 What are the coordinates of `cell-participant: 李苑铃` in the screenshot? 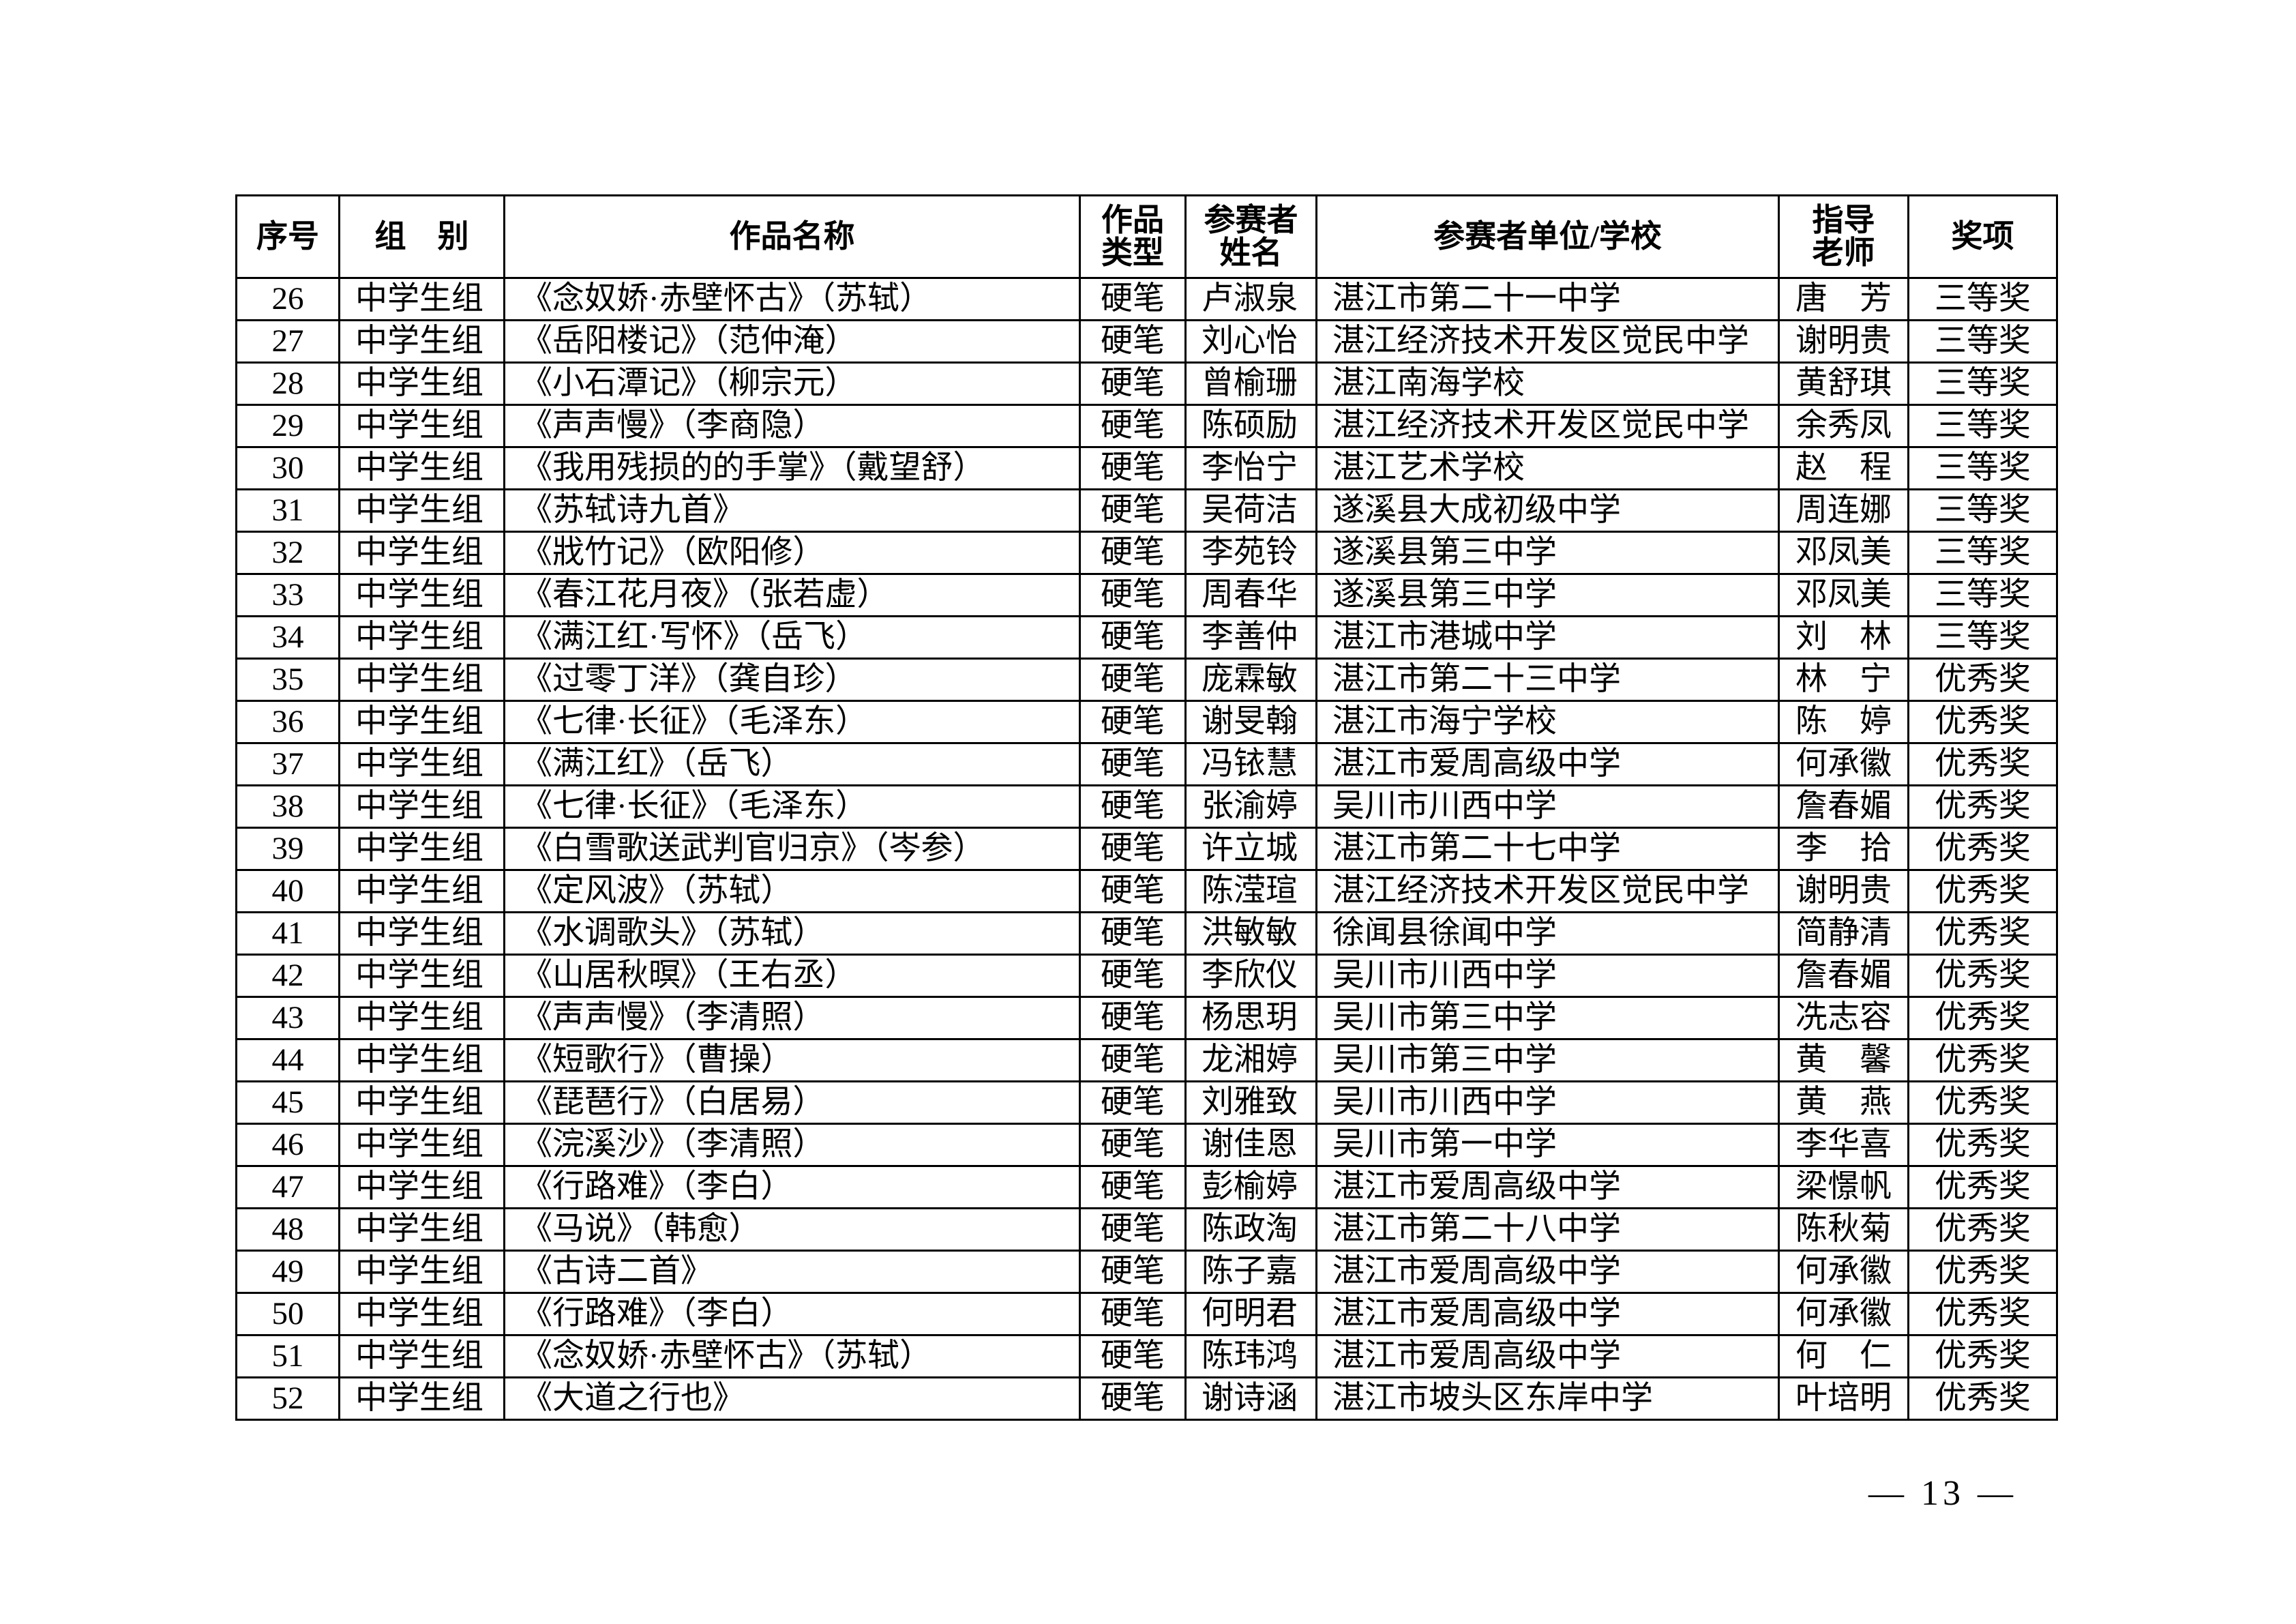 It's located at (1250, 553).